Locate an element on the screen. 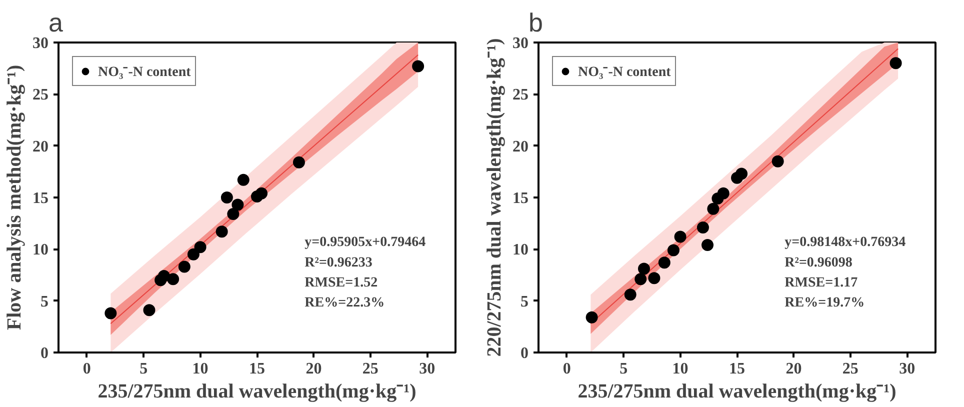 Image resolution: width=964 pixels, height=407 pixels. annotation: RE%=22.3% is located at coordinates (344, 303).